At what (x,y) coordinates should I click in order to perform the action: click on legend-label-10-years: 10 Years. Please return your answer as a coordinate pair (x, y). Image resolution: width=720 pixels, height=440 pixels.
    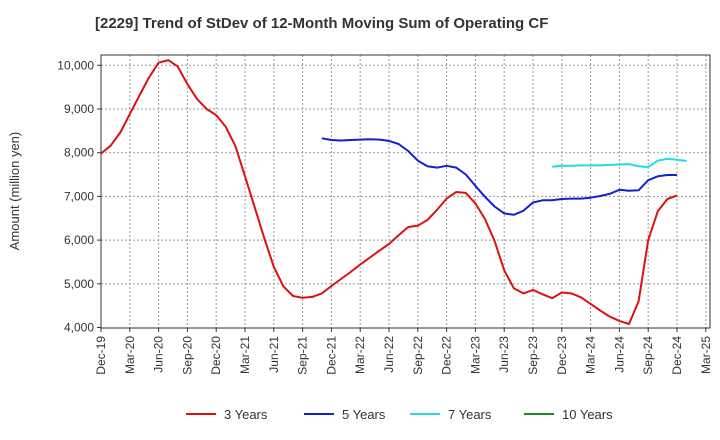
    Looking at the image, I should click on (587, 414).